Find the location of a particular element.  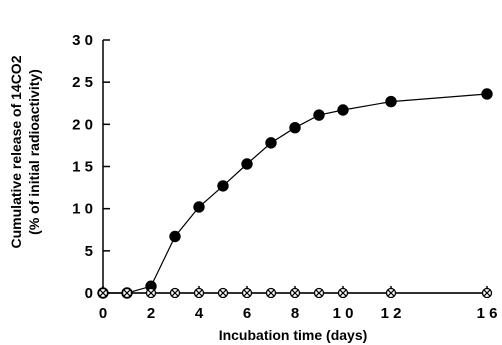

x-tick-label: 8 is located at coordinates (295, 313).